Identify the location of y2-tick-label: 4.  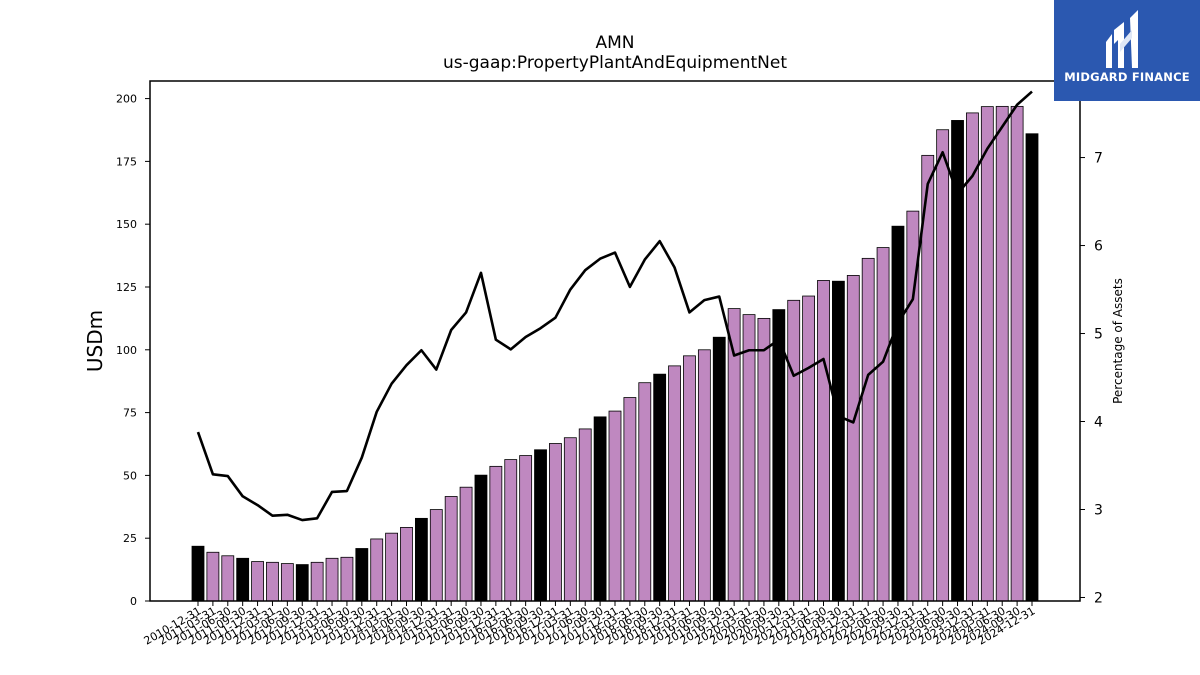
(1098, 423).